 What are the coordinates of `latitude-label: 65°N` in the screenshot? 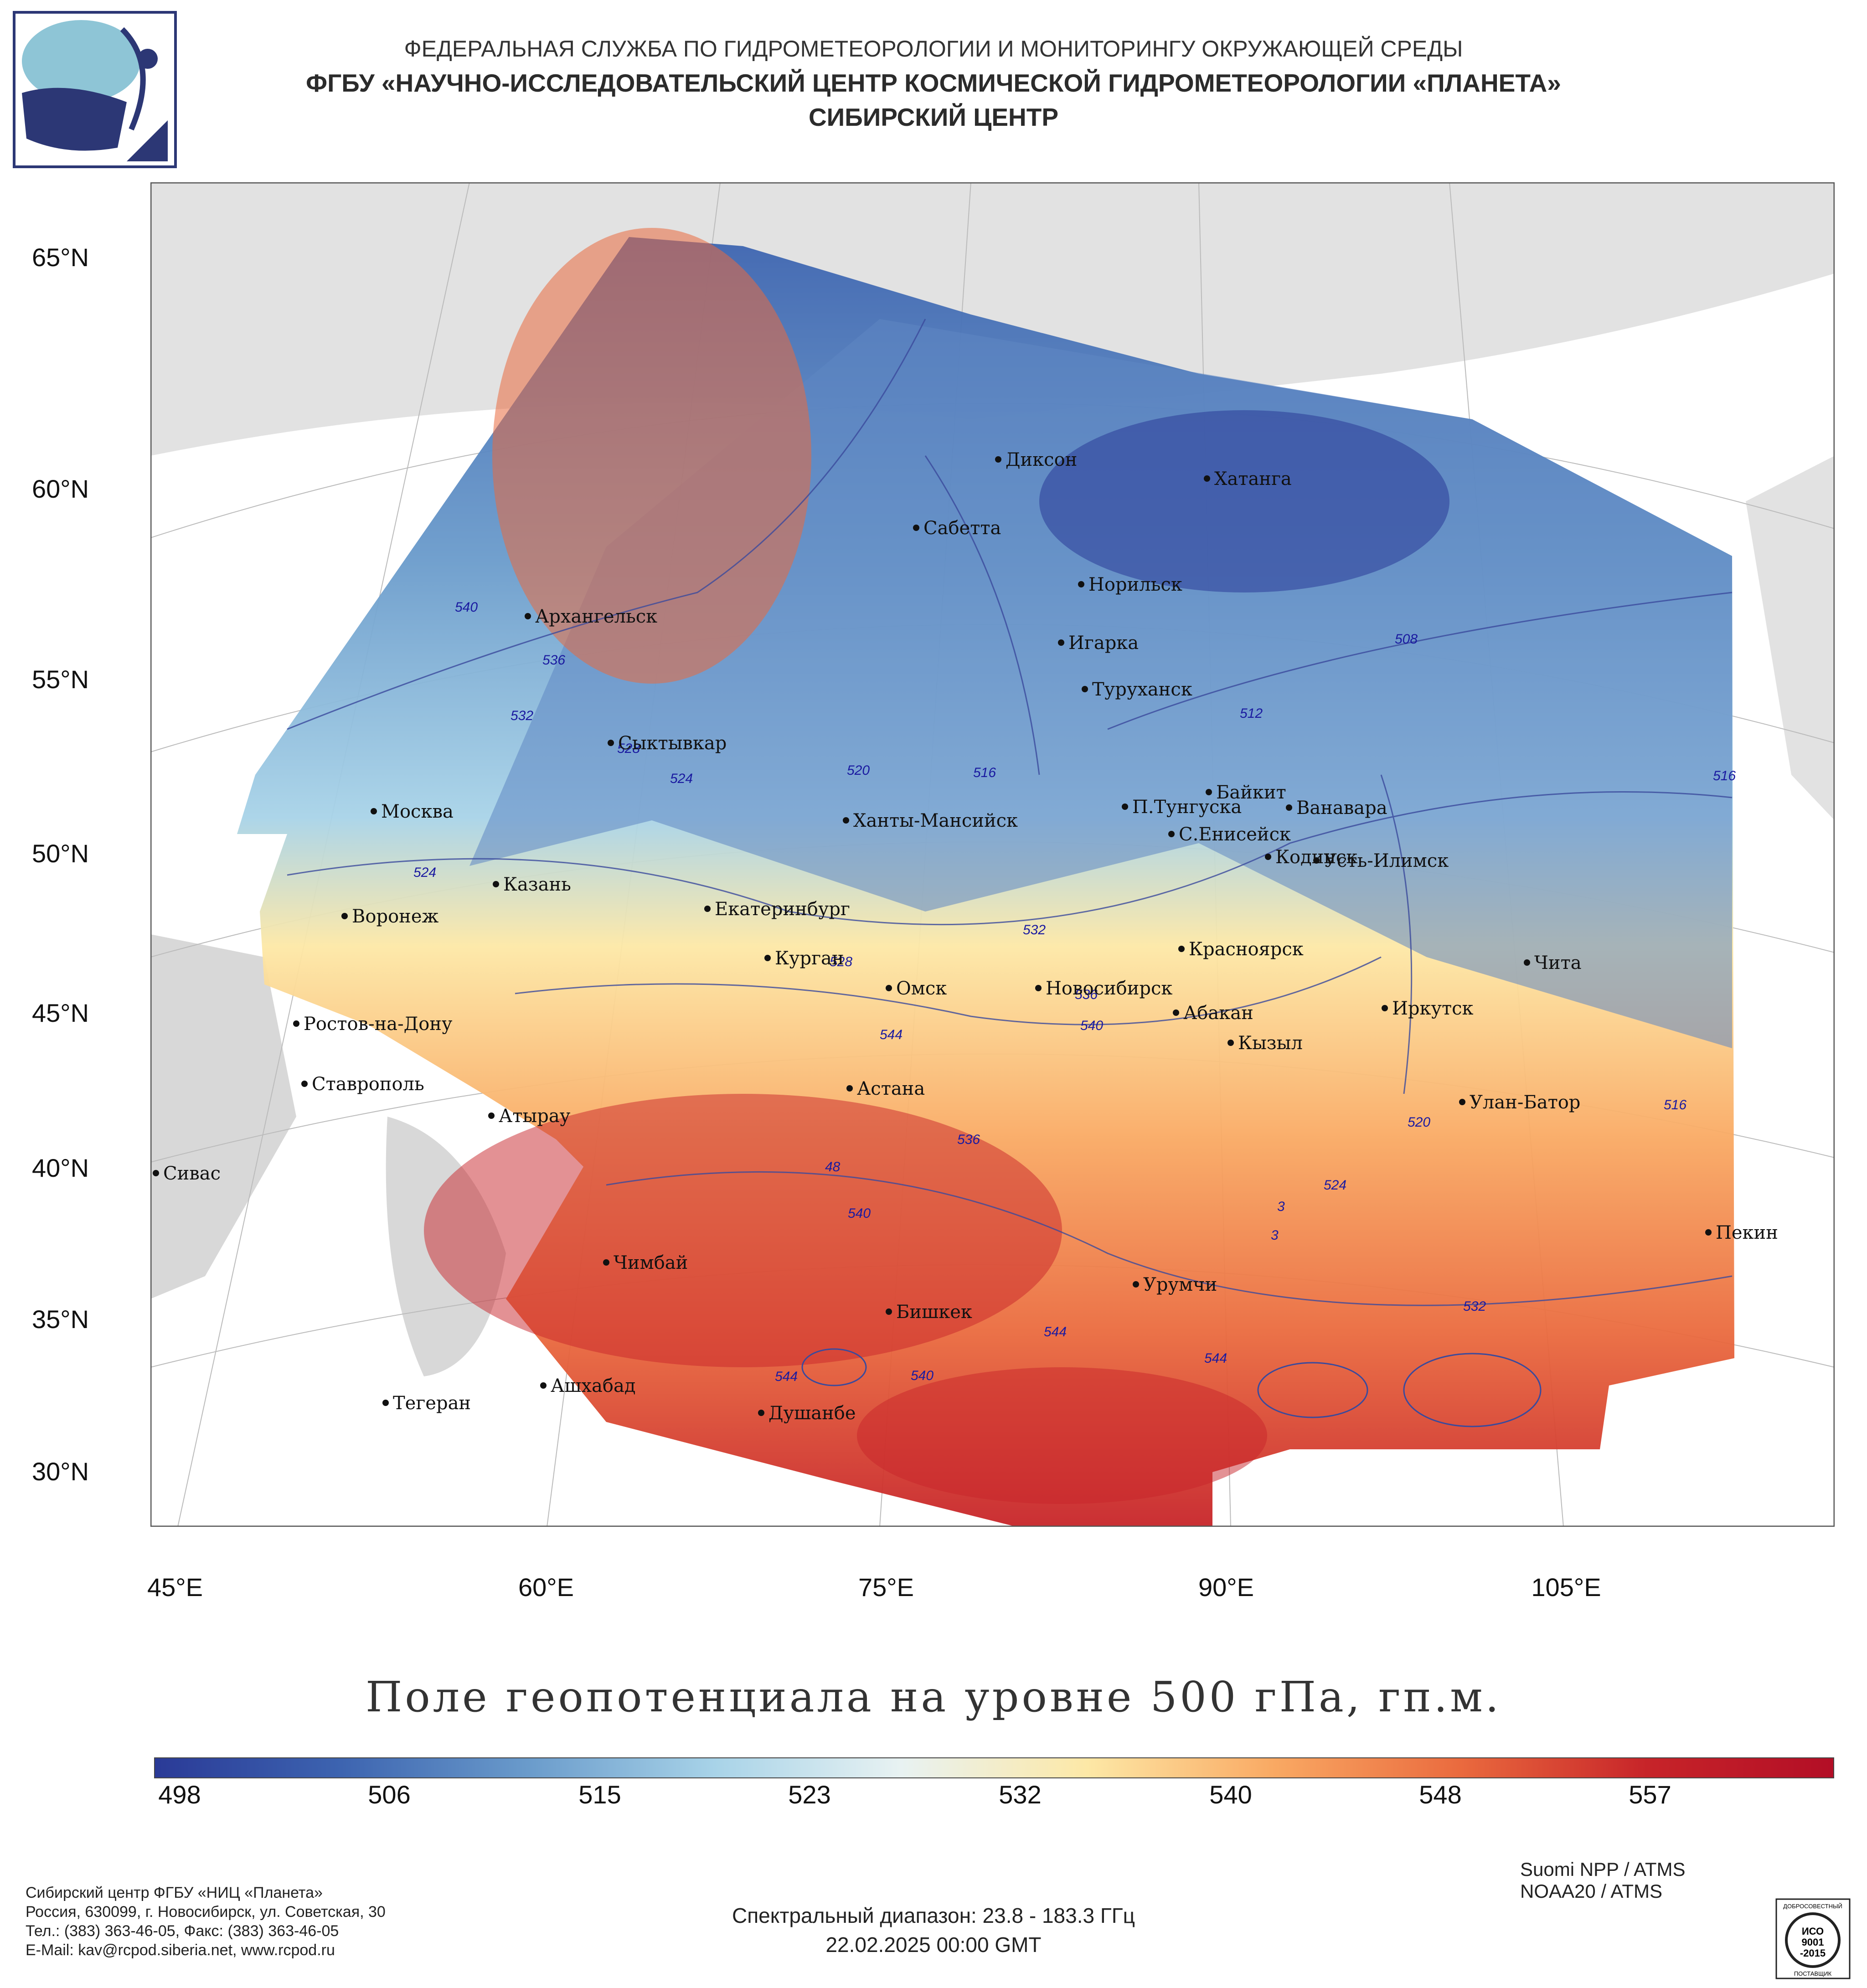 It's located at (60, 258).